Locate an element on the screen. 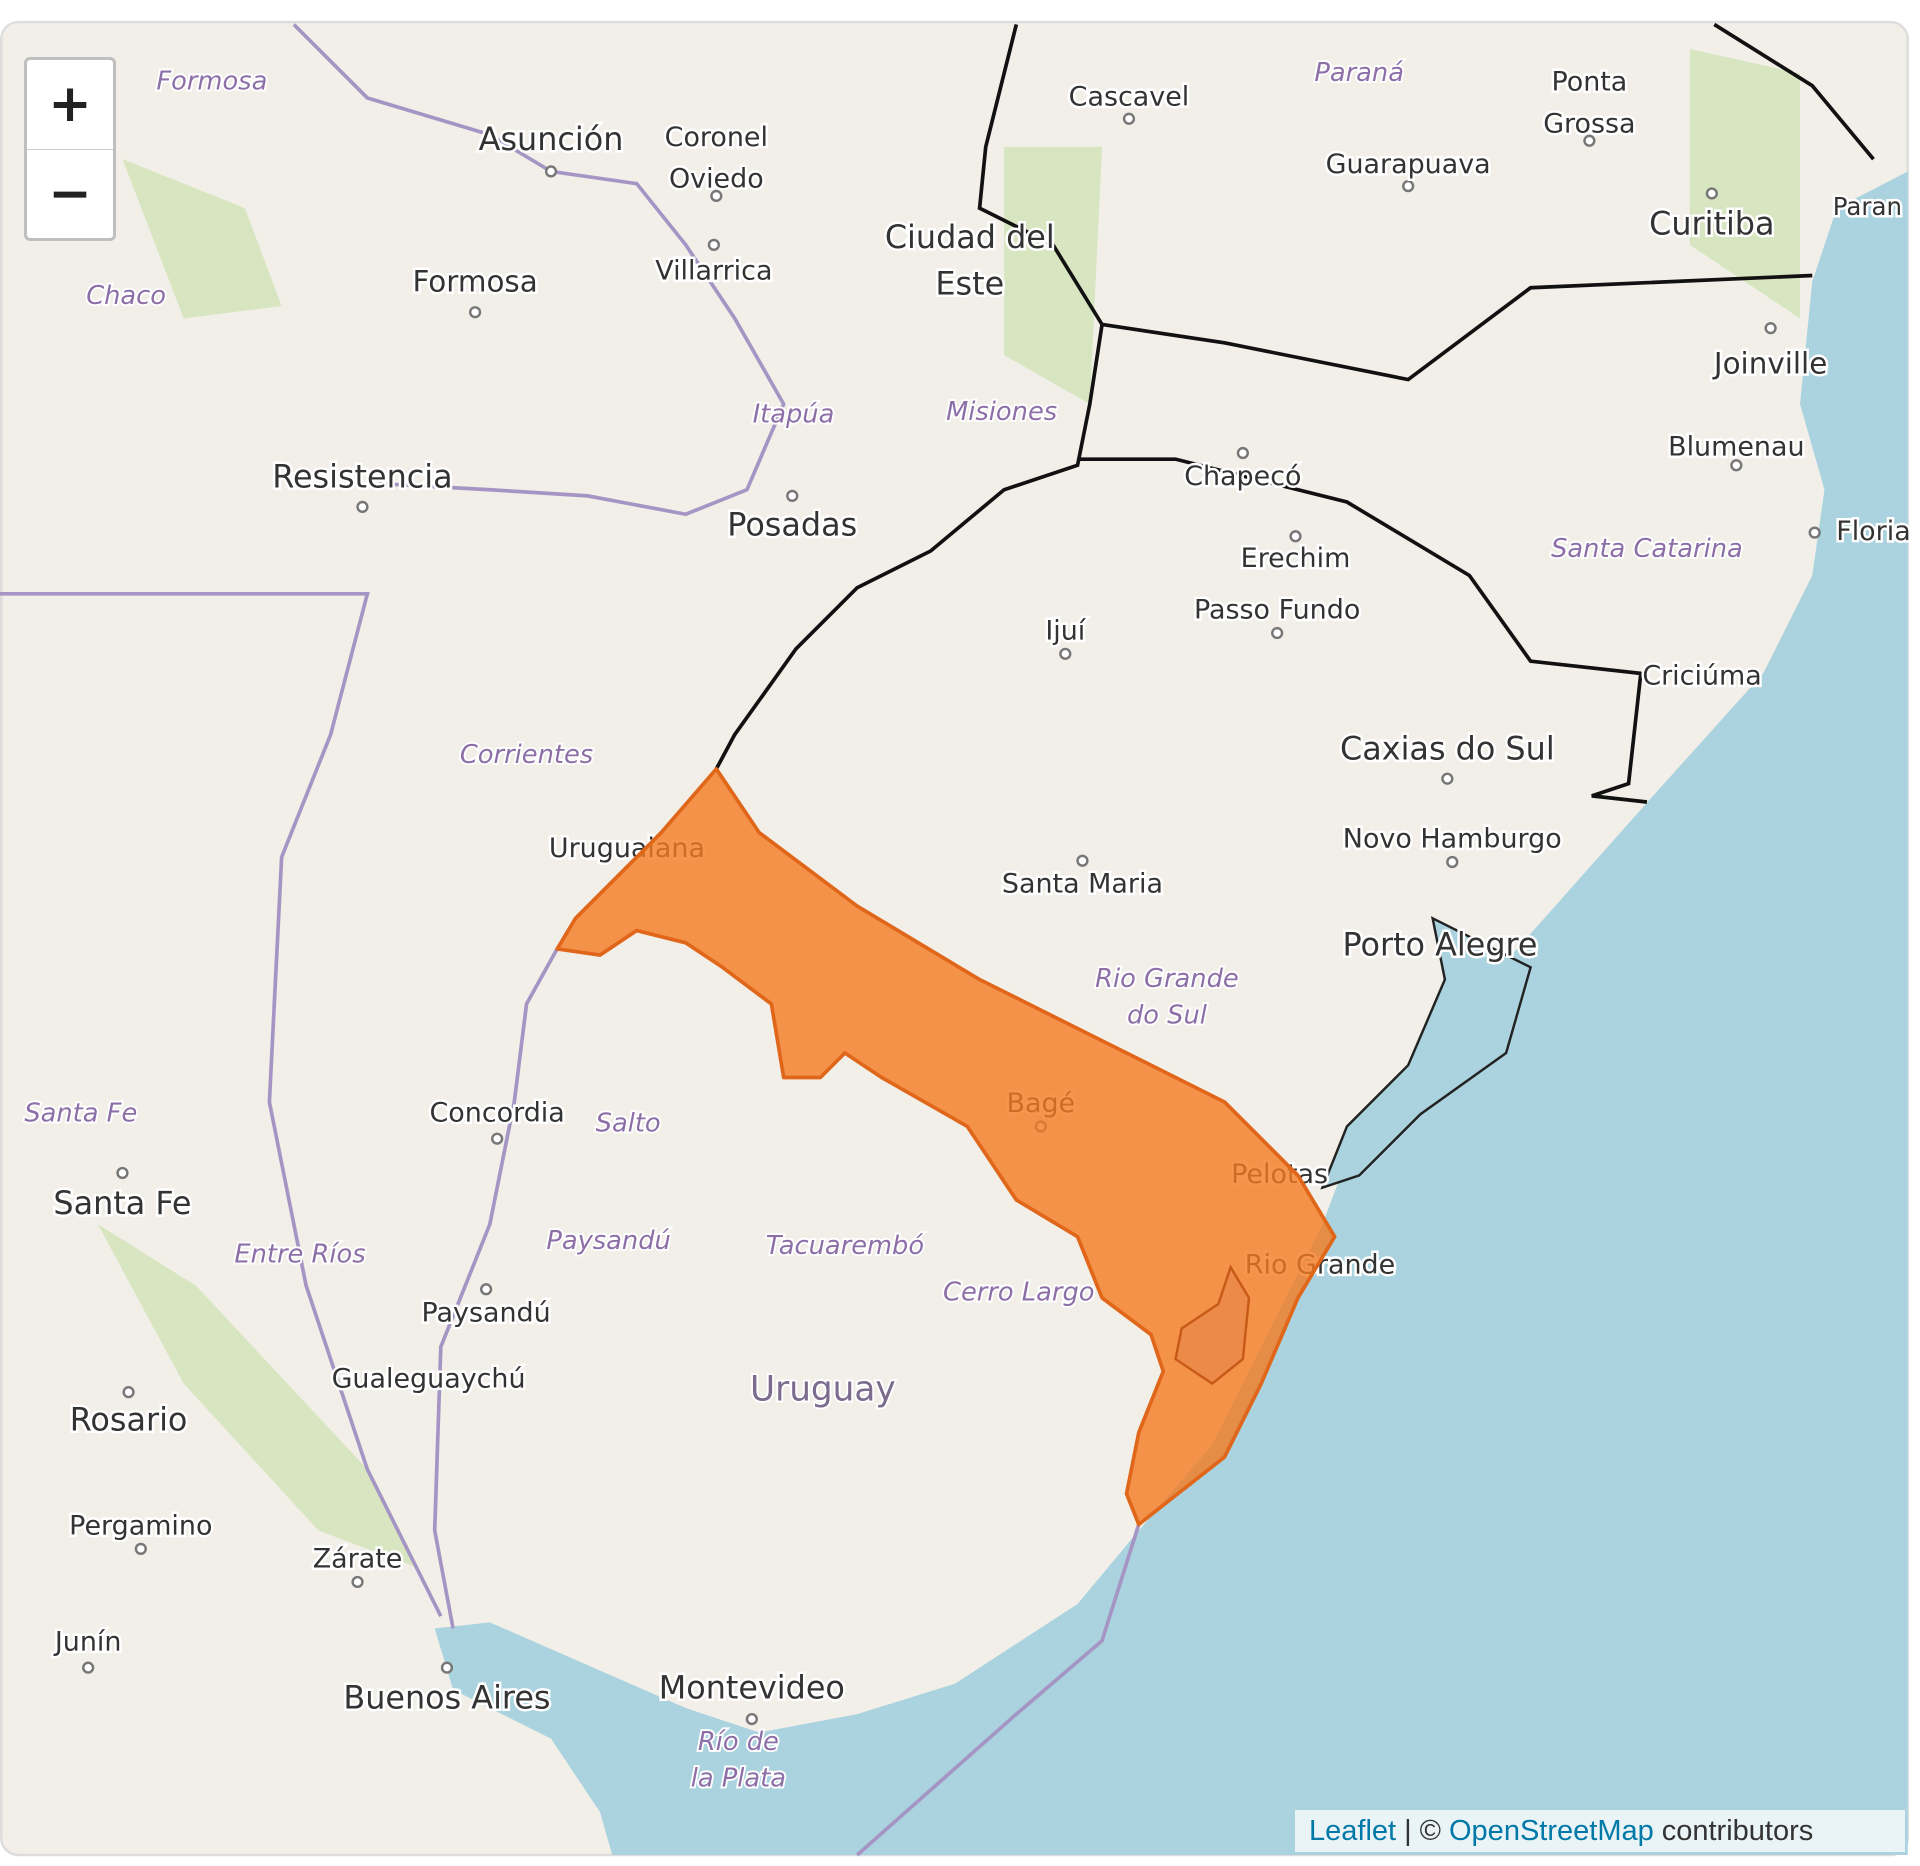  city-label: Curitiba is located at coordinates (1711, 223).